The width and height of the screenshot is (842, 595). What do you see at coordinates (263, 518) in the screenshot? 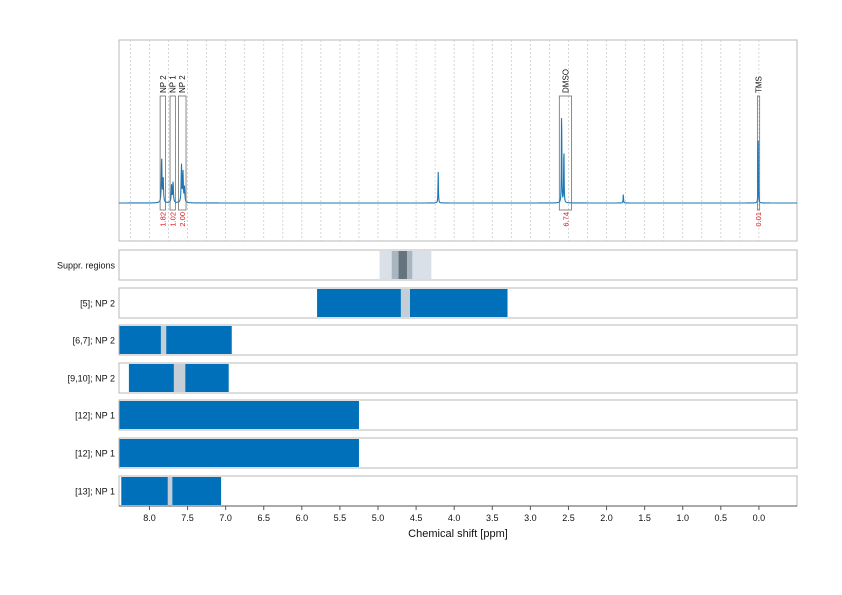
I see `x-tick-label: 6.5` at bounding box center [263, 518].